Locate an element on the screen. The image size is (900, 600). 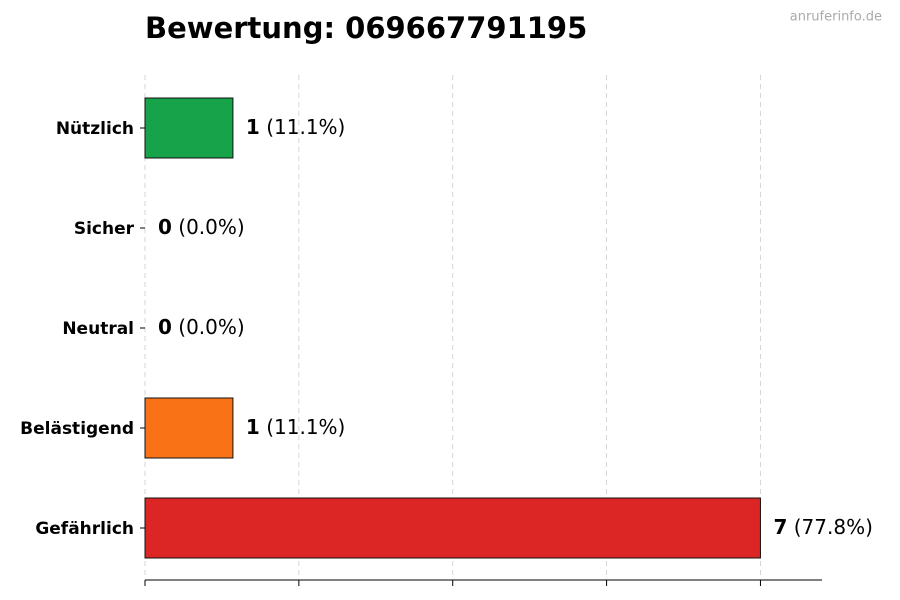
y-tick-label: Gefährlich is located at coordinates (84, 529).